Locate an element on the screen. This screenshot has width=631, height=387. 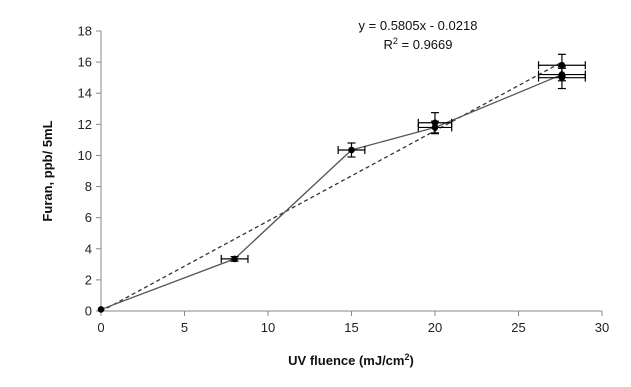
x-ticks: 0 5 10 15 20 25 30 is located at coordinates (353, 323).